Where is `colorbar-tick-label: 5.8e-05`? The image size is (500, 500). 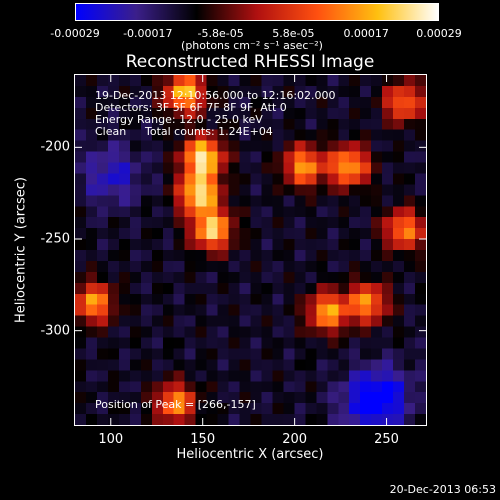 colorbar-tick-label: 5.8e-05 is located at coordinates (293, 33).